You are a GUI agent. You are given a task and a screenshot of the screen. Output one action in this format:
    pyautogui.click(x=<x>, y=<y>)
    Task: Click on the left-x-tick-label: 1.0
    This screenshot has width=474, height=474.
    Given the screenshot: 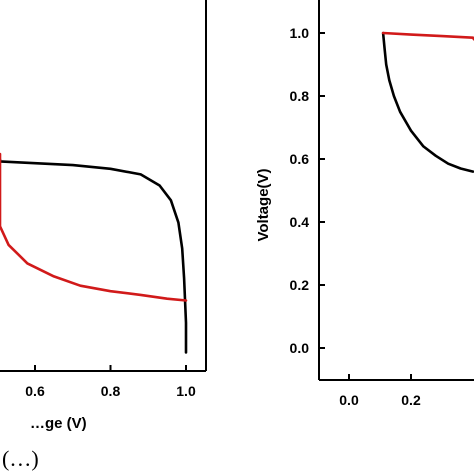 What is the action you would take?
    pyautogui.click(x=186, y=391)
    